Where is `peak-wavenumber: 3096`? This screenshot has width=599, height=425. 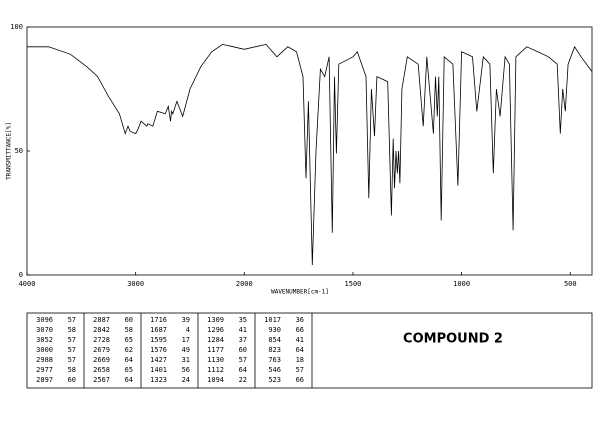 peak-wavenumber: 3096 is located at coordinates (44, 320).